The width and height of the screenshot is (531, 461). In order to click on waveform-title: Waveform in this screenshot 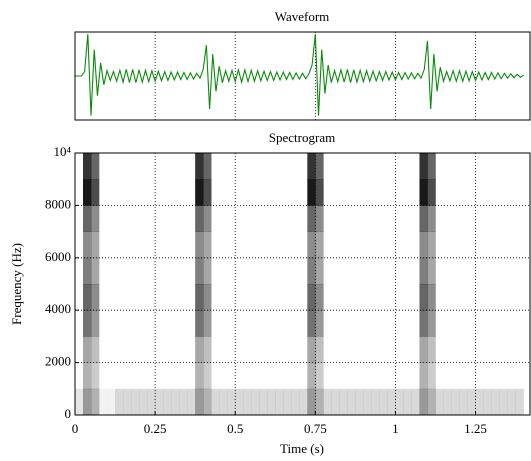, I will do `click(302, 16)`.